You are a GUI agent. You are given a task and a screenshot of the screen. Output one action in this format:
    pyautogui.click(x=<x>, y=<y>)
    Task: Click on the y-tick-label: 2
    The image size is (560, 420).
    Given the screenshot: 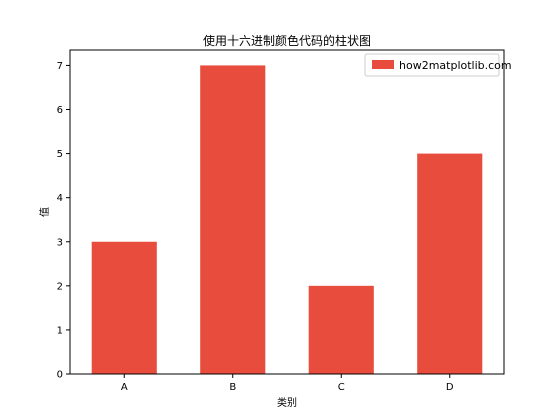 What is the action you would take?
    pyautogui.click(x=60, y=286)
    